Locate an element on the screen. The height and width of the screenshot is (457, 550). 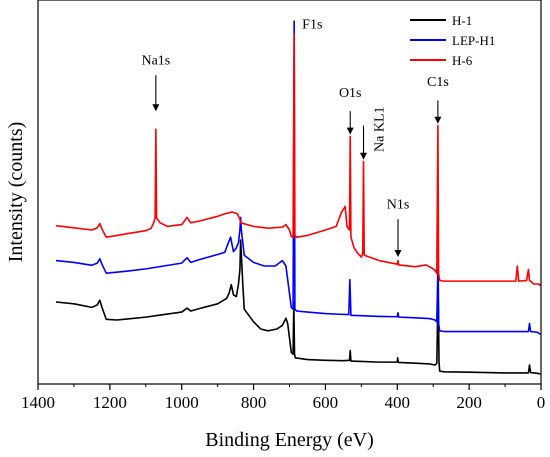
peak-label: Na1s is located at coordinates (155, 60).